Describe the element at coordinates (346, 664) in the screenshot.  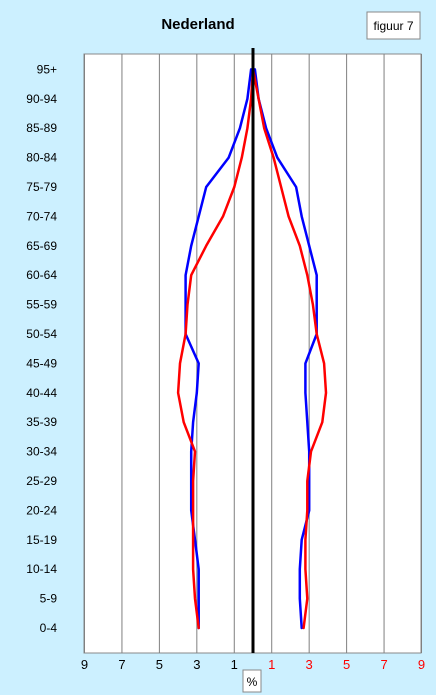
I see `x-tick-label-right: 5` at that location.